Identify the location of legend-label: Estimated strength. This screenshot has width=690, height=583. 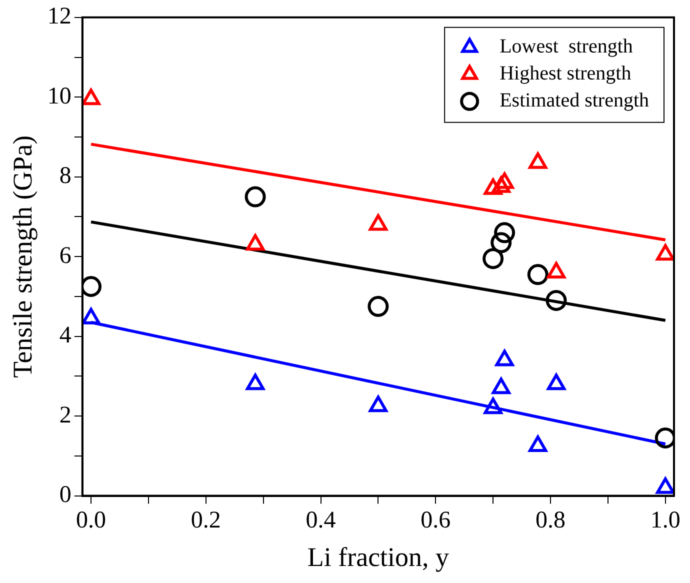
(575, 101).